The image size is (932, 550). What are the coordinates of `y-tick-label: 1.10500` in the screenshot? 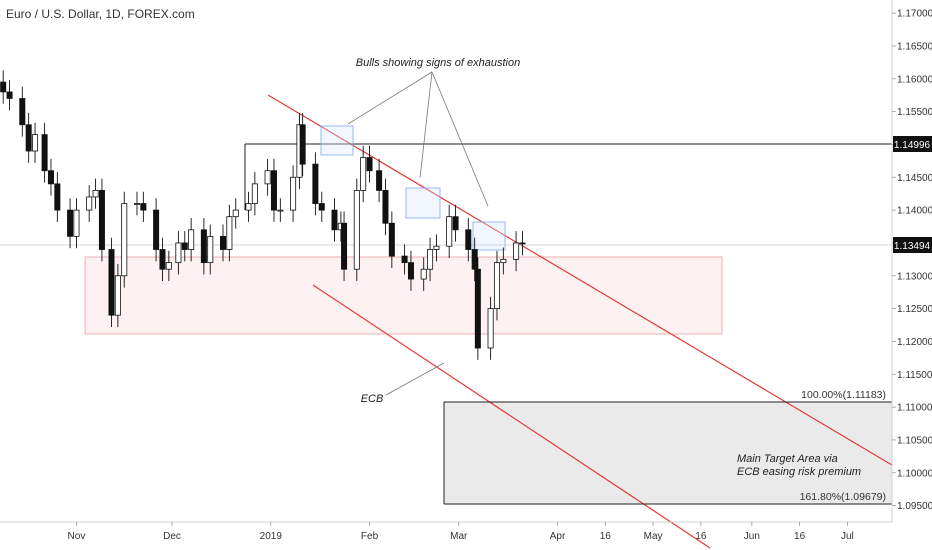 It's located at (914, 440).